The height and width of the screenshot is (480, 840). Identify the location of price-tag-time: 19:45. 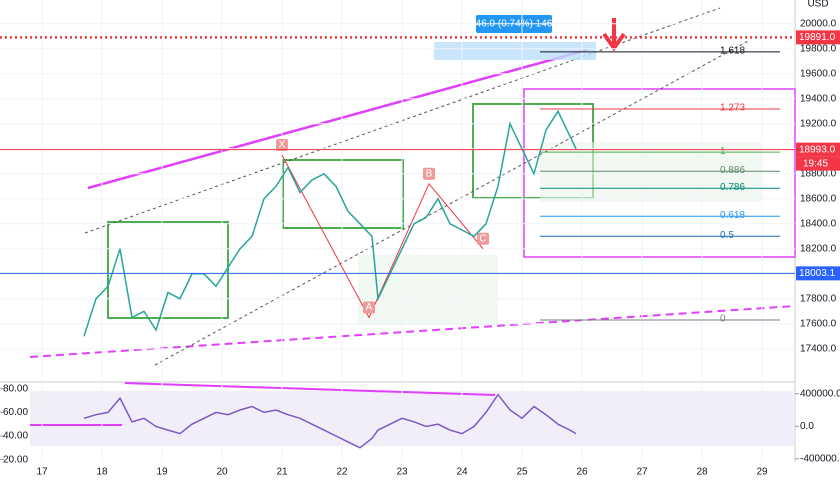
(815, 163).